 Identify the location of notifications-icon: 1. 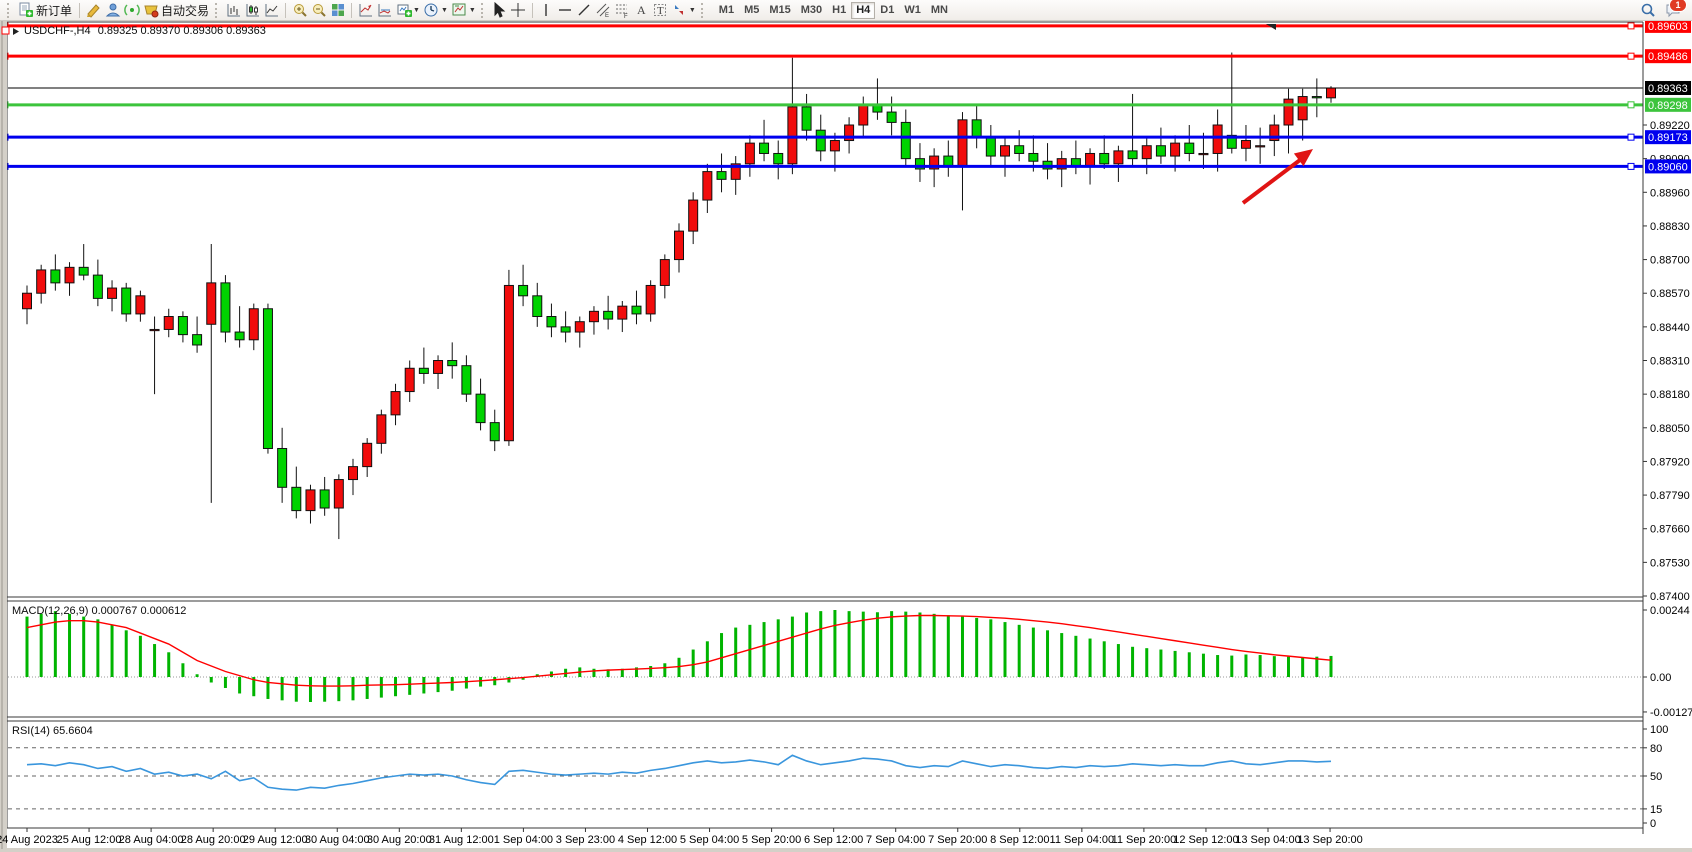
(1675, 9).